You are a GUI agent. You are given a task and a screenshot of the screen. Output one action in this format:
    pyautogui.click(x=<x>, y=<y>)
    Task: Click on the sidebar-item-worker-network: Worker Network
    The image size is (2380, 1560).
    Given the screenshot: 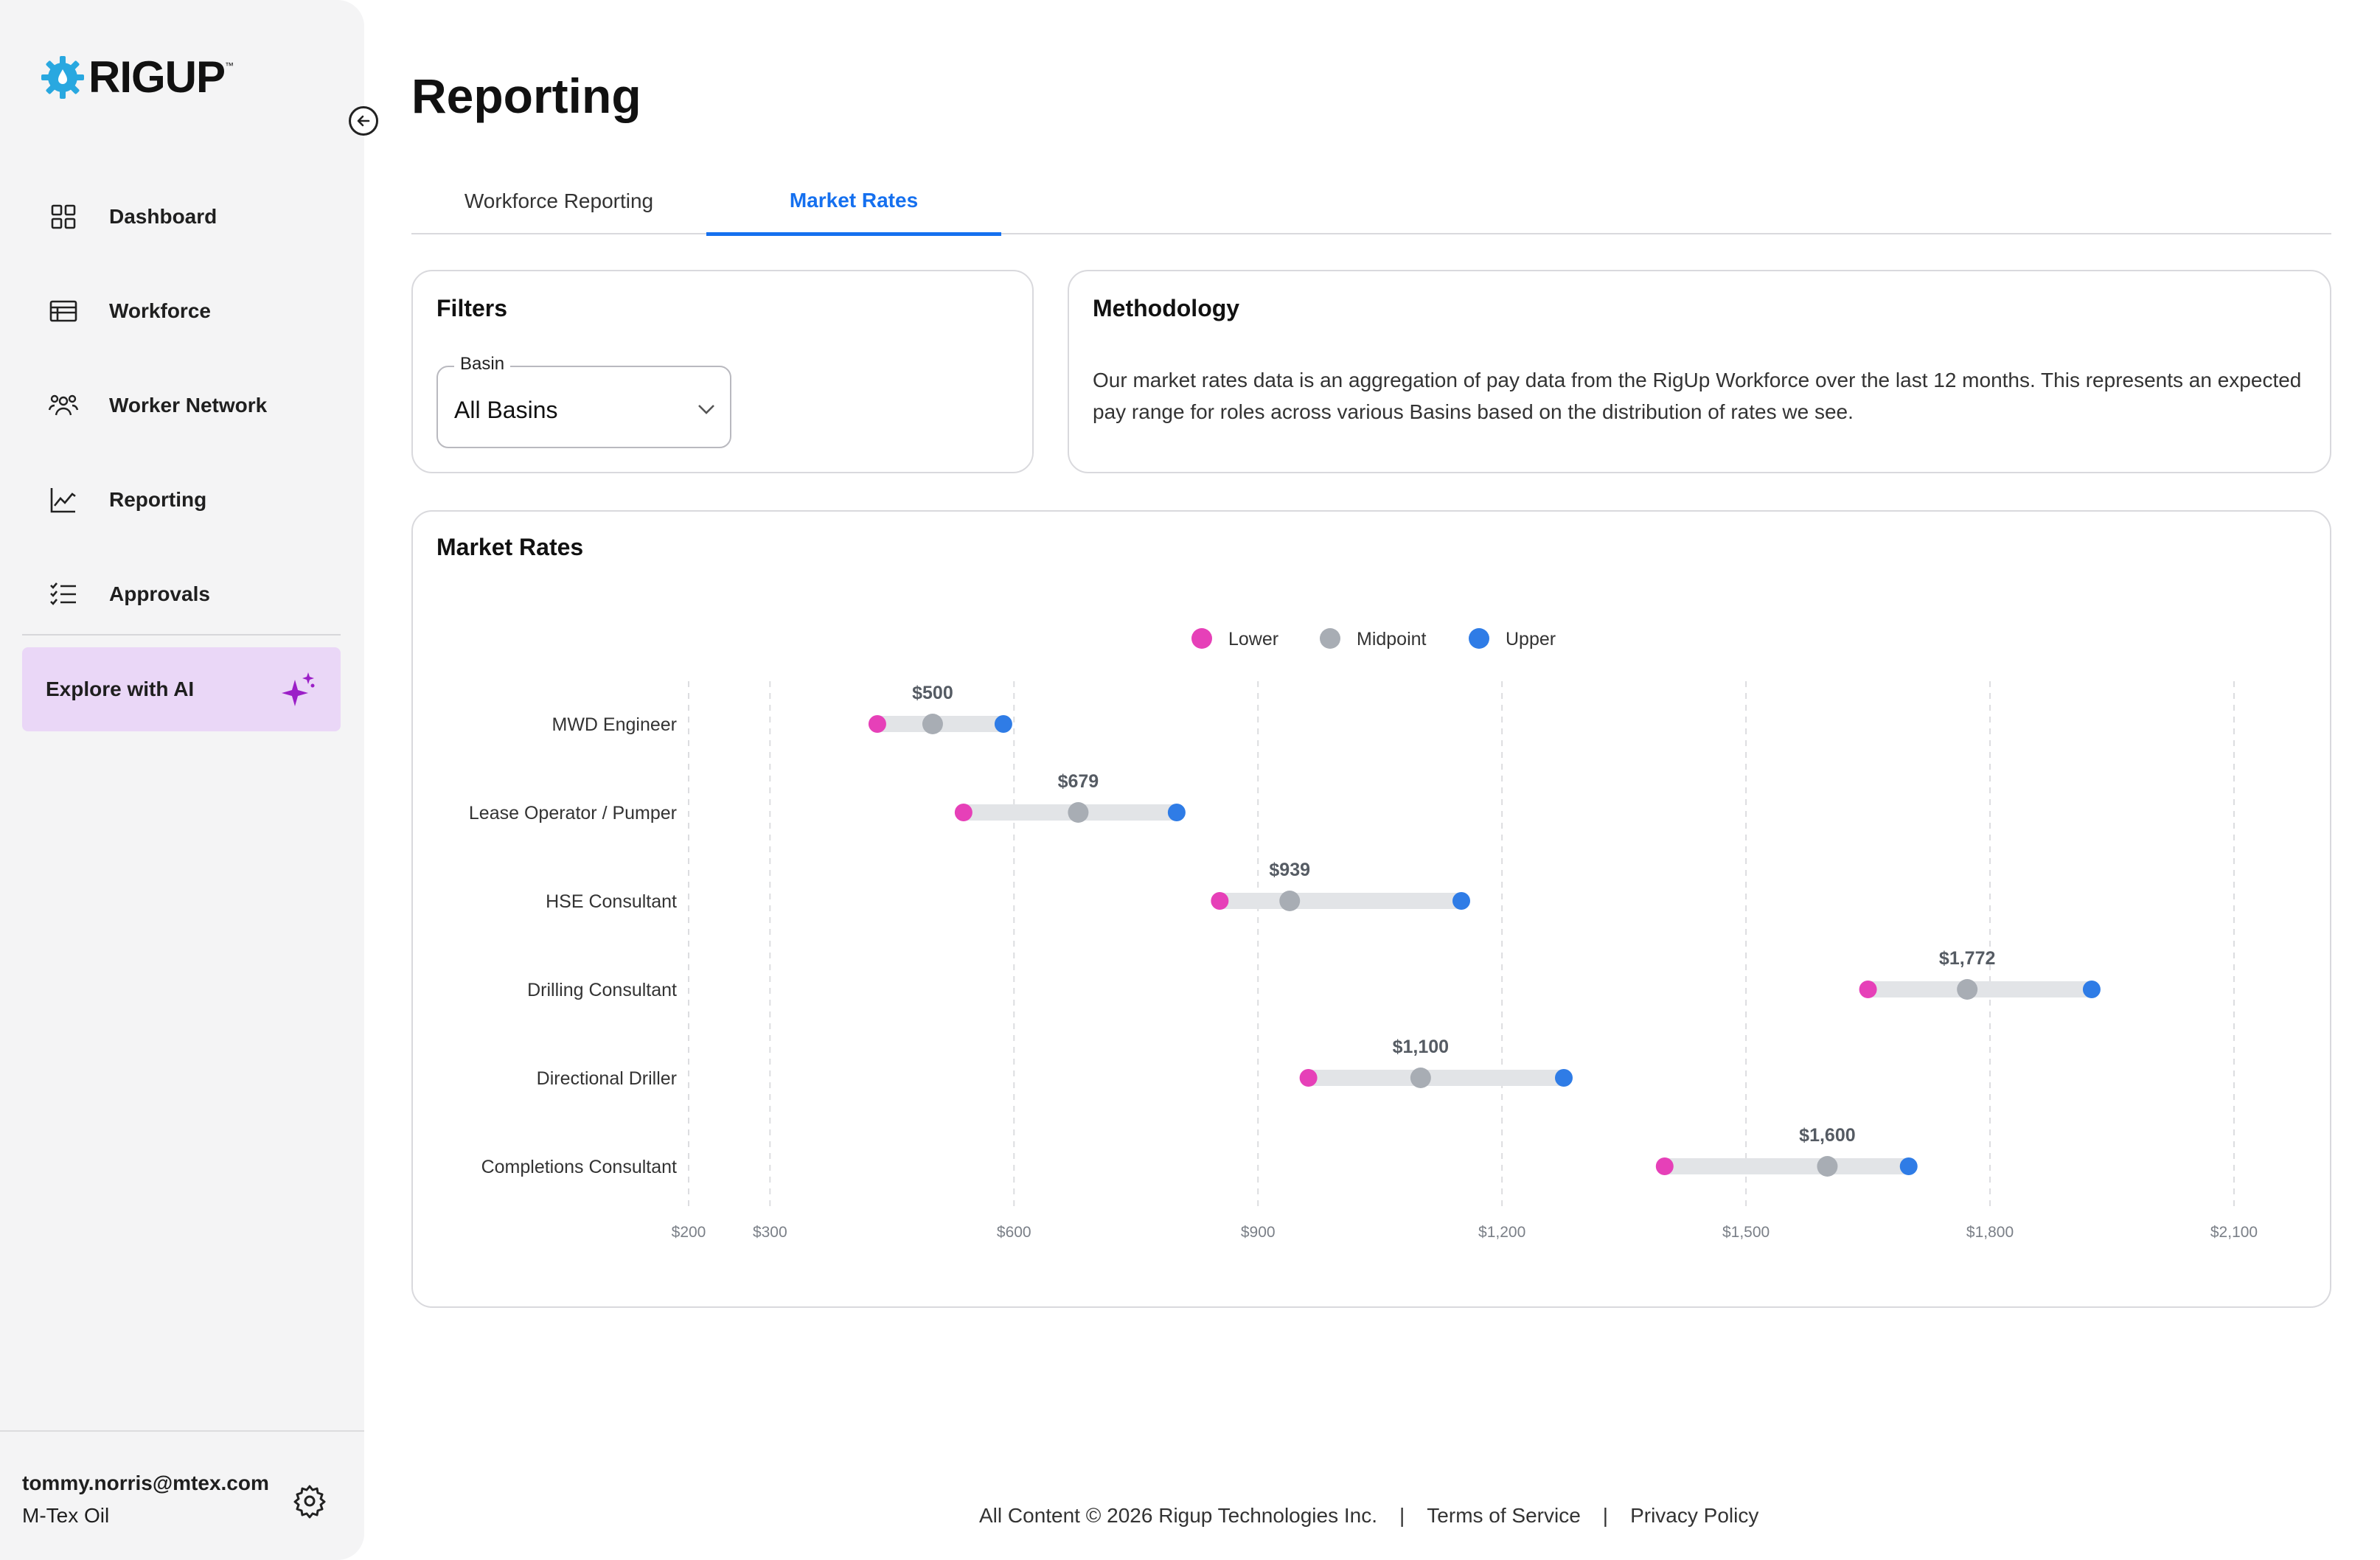 What is the action you would take?
    pyautogui.click(x=181, y=405)
    